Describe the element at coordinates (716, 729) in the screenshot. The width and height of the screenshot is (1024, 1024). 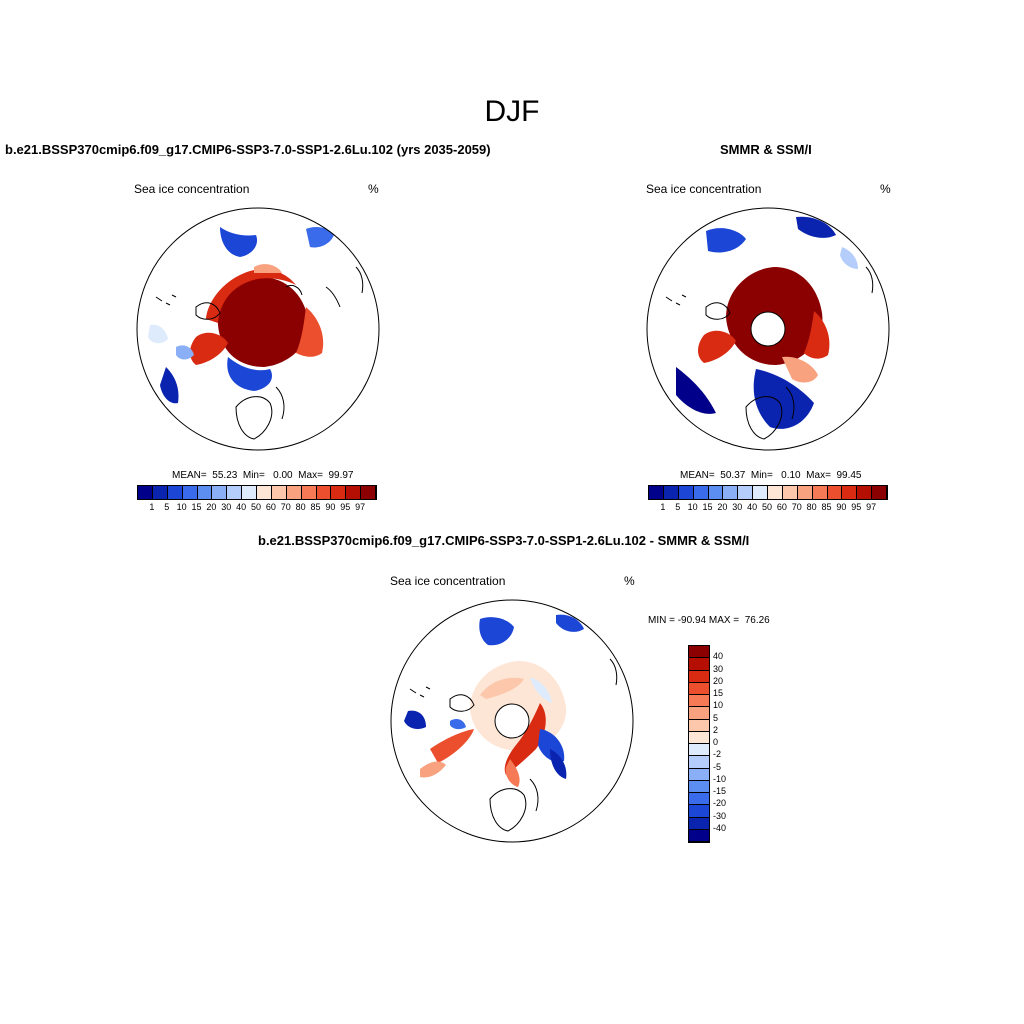
I see `colorbar-tick-label: 2` at that location.